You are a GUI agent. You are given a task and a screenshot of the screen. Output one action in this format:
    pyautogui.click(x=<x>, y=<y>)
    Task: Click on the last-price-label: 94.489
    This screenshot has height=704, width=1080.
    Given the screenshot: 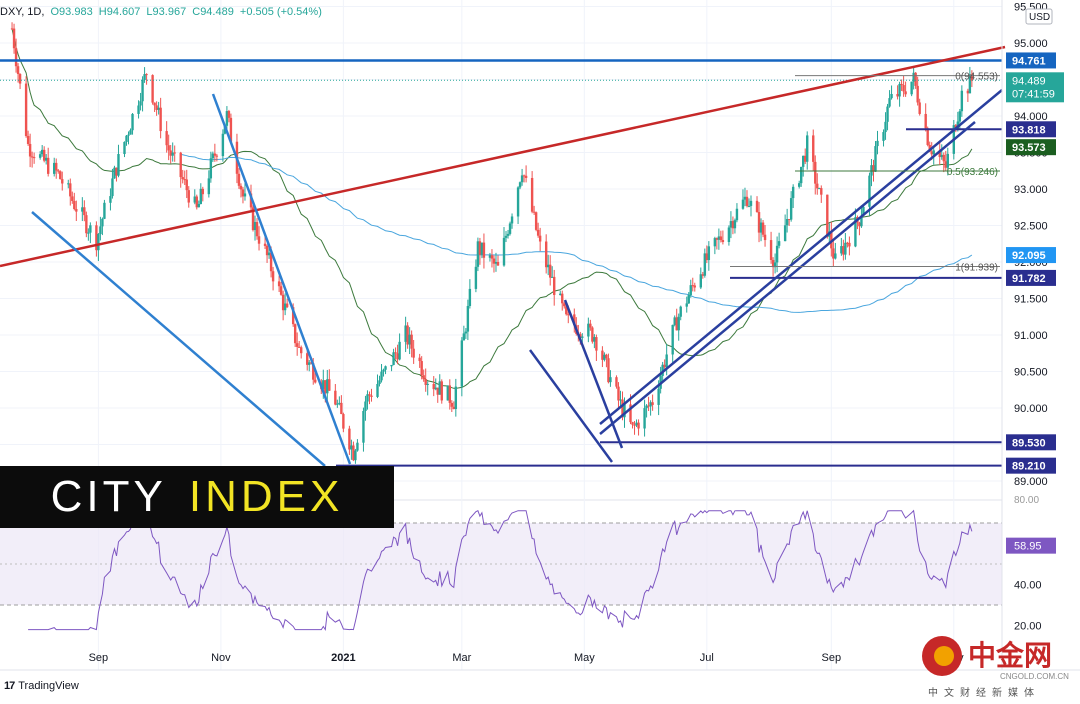 What is the action you would take?
    pyautogui.click(x=1029, y=81)
    